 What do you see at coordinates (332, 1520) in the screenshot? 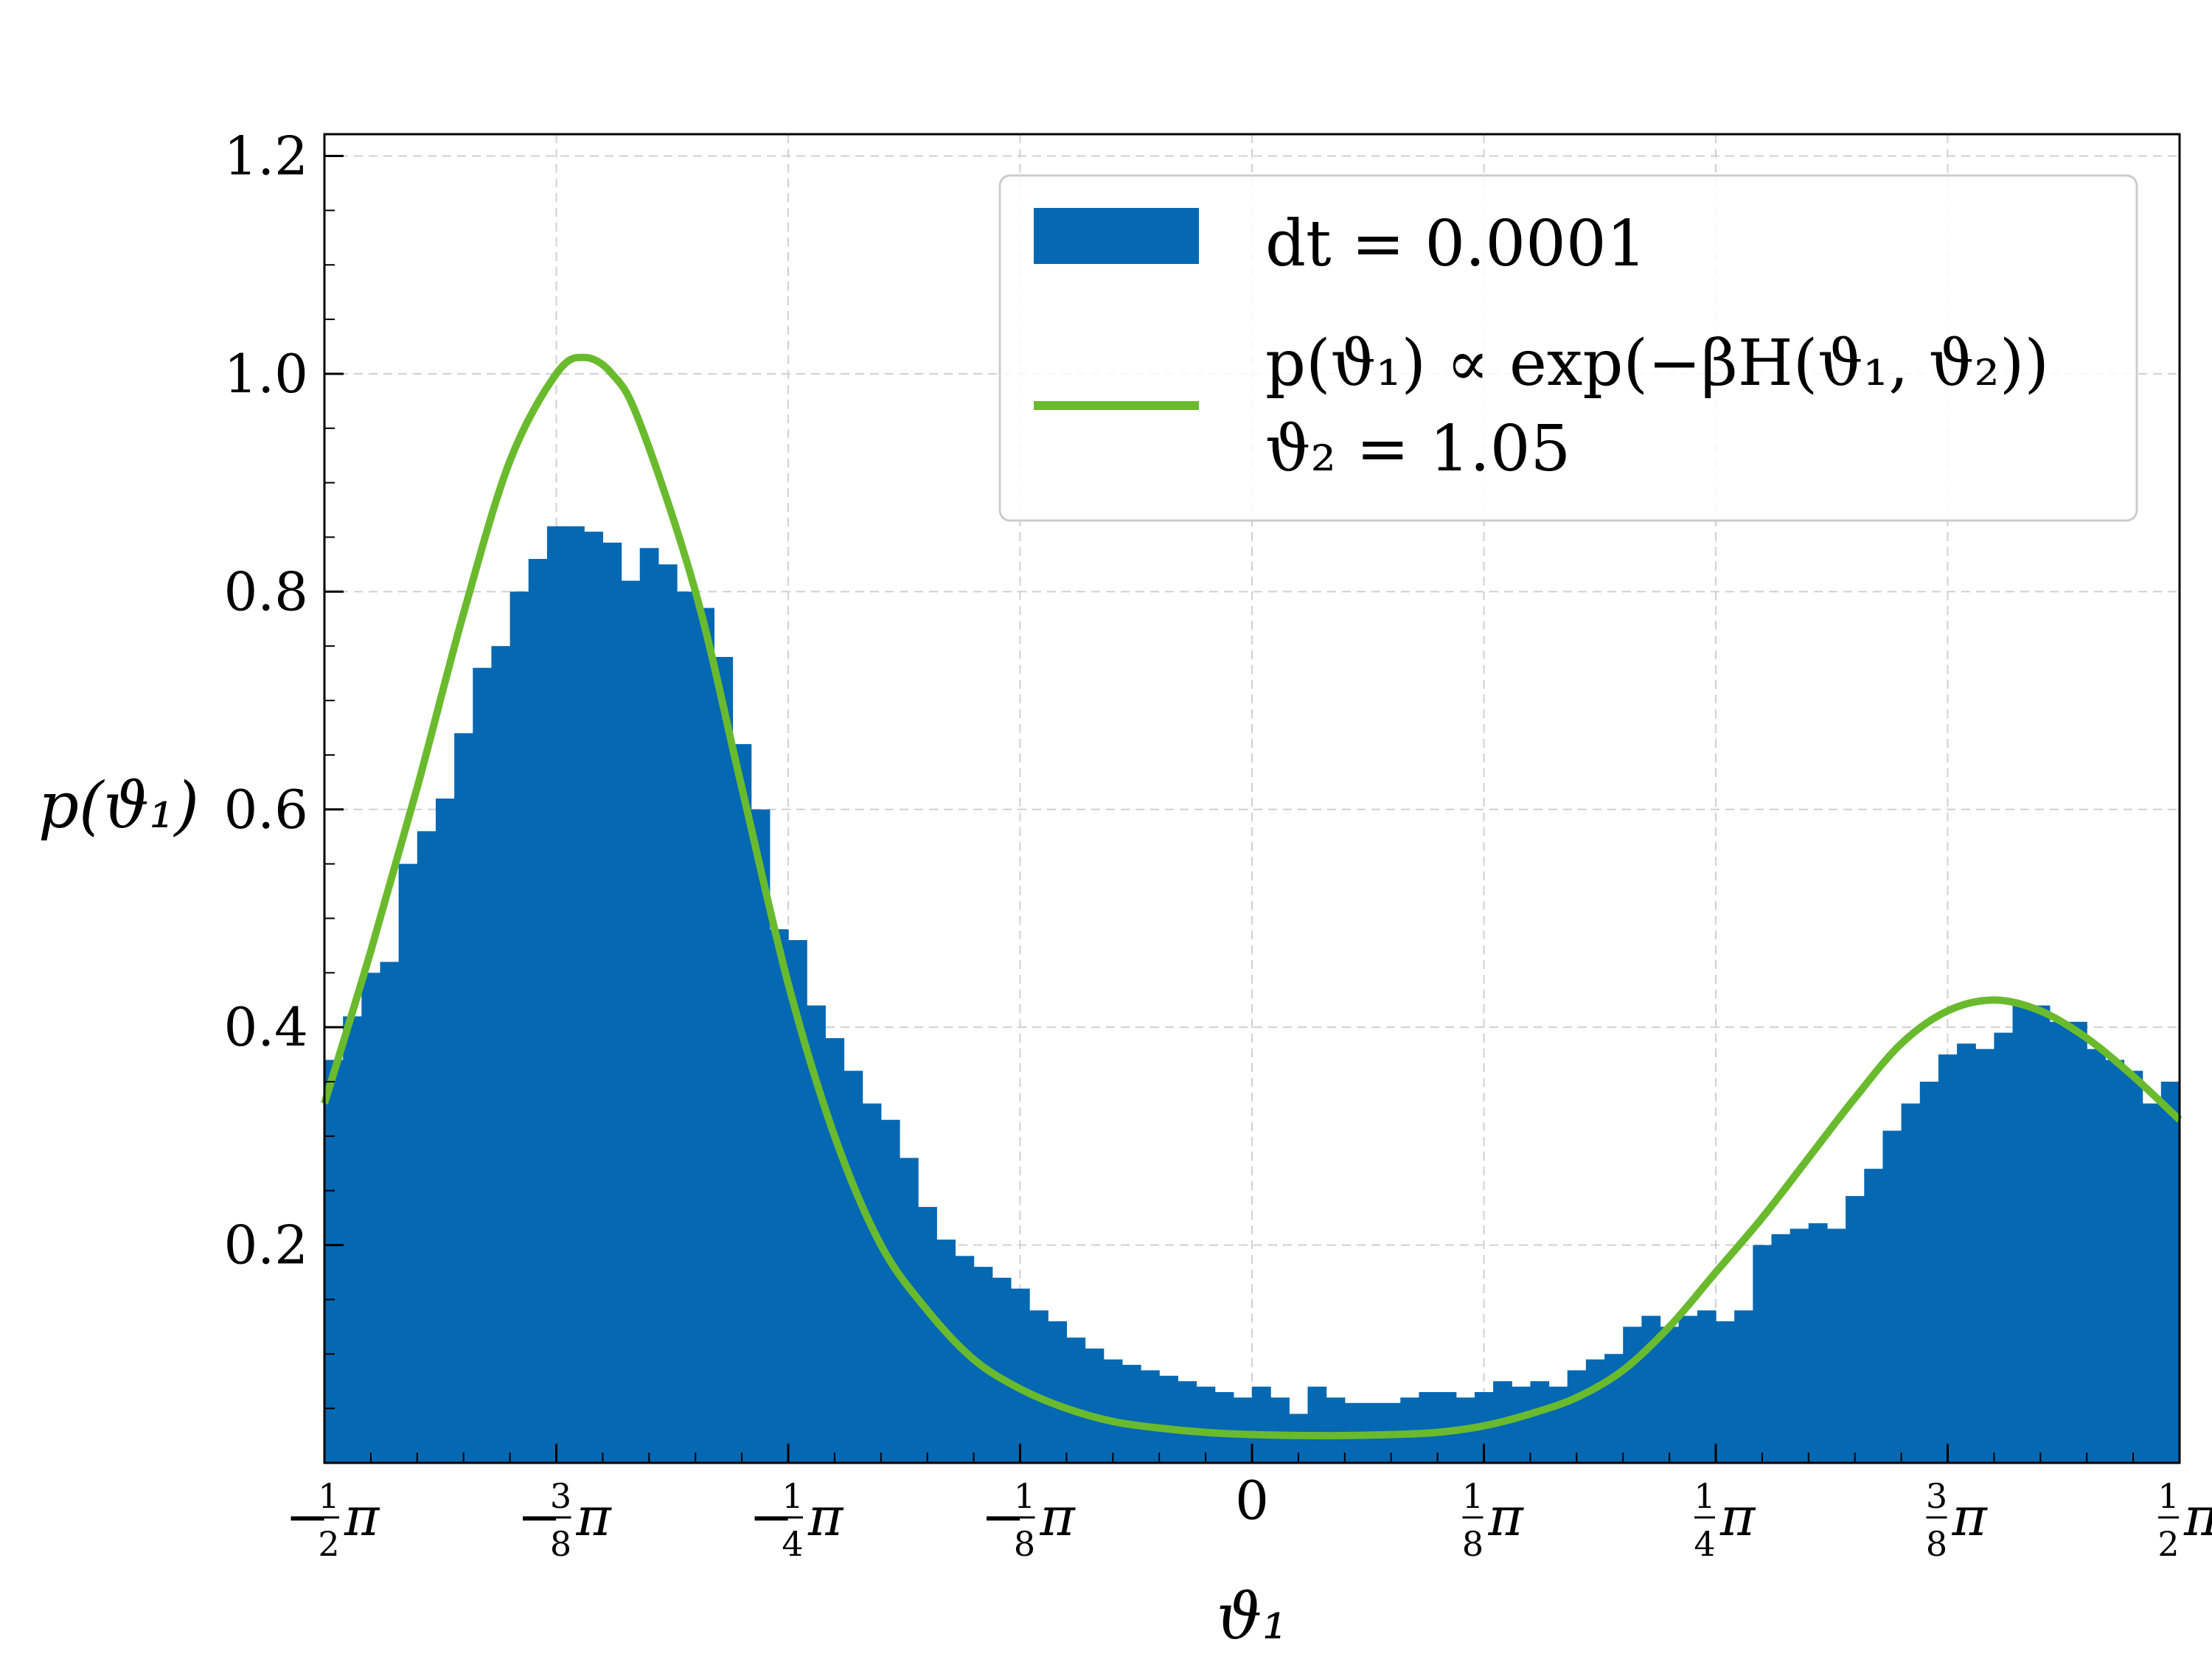
I see `x-tick-label: −12 π` at bounding box center [332, 1520].